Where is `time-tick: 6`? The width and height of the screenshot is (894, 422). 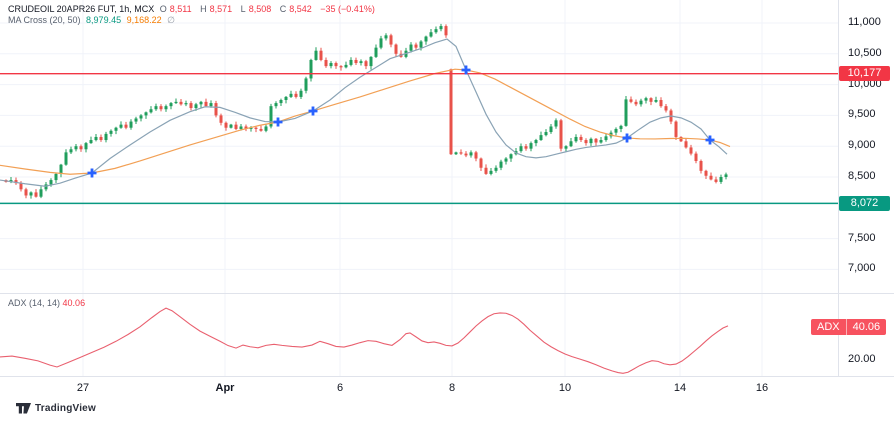 time-tick: 6 is located at coordinates (340, 388).